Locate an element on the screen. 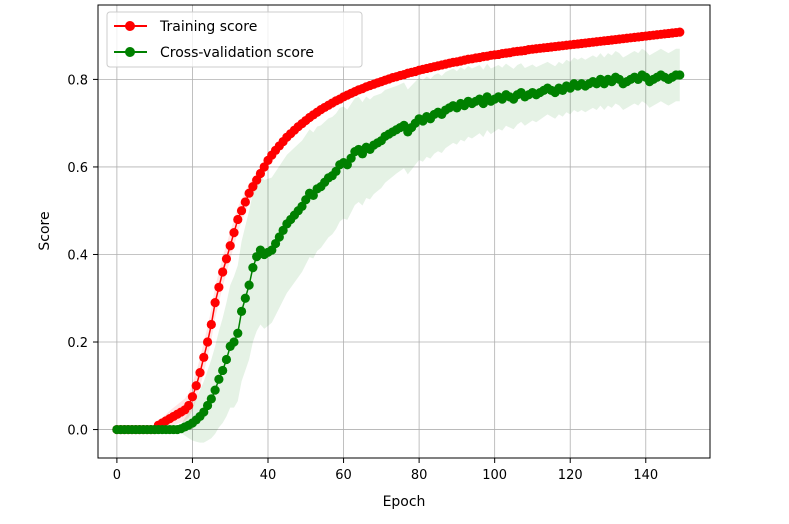 The height and width of the screenshot is (524, 789). x-tick-label: 80 is located at coordinates (419, 475).